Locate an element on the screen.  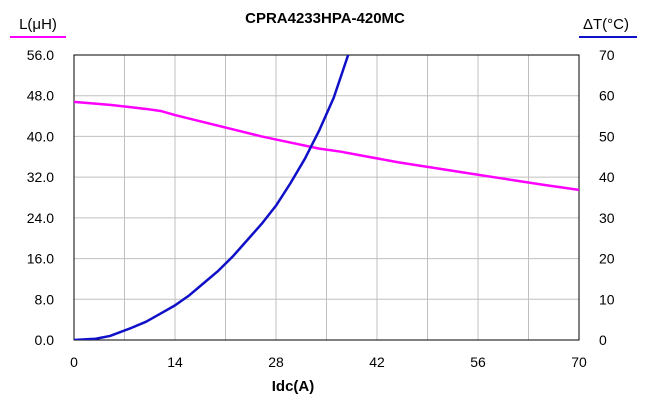
y-left-tick-label: 56.0 is located at coordinates (40, 55).